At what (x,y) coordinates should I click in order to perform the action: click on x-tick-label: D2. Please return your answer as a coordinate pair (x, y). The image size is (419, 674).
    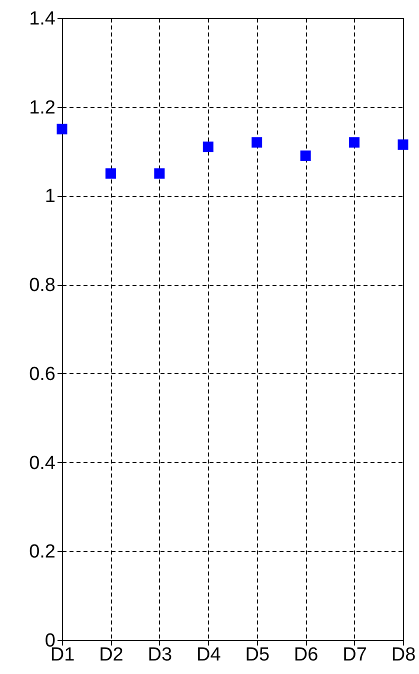
    Looking at the image, I should click on (111, 655).